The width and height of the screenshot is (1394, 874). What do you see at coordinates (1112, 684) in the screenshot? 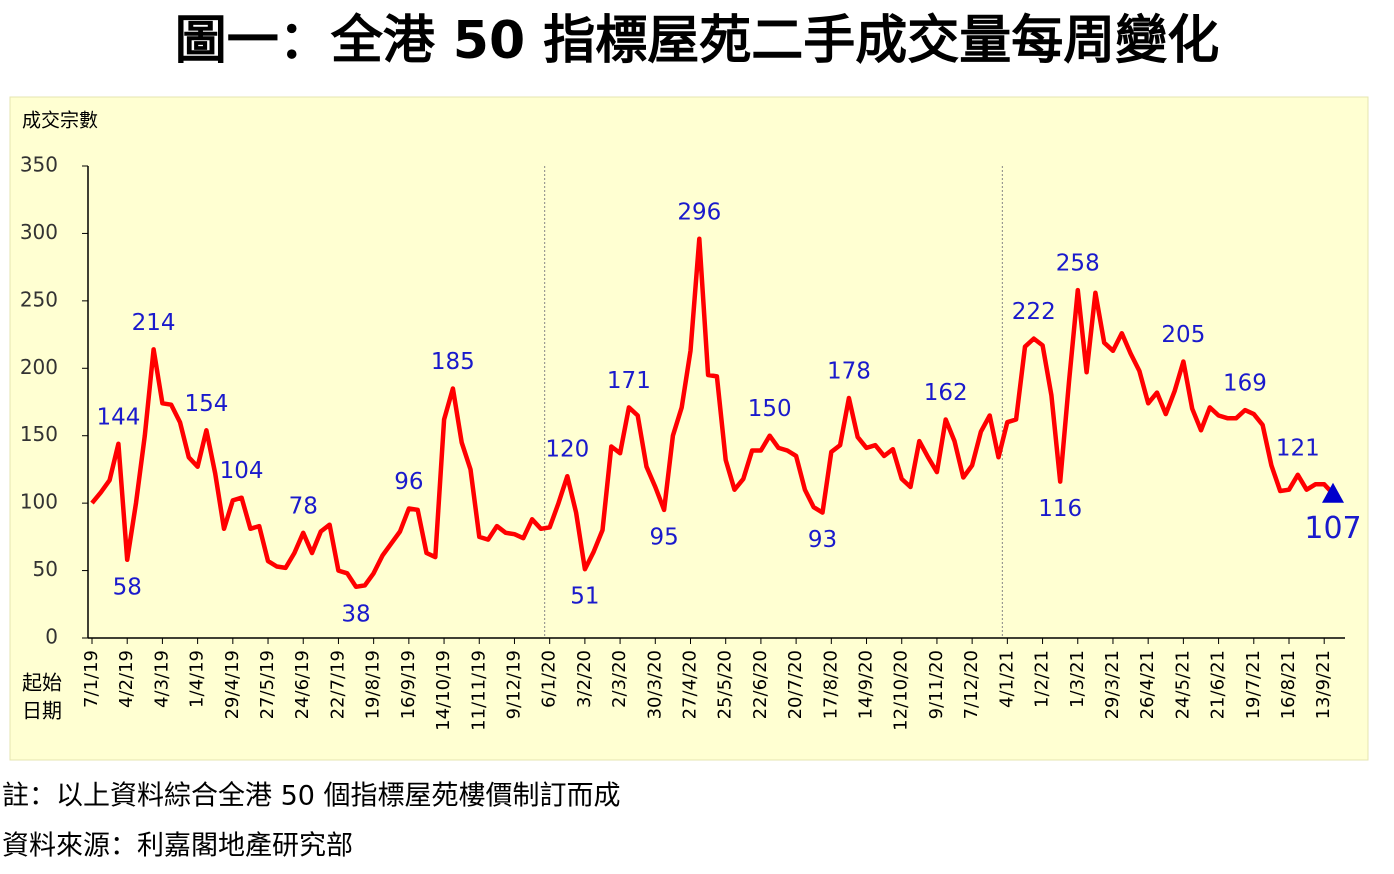
I see `x-tick-label: 29/3/21` at bounding box center [1112, 684].